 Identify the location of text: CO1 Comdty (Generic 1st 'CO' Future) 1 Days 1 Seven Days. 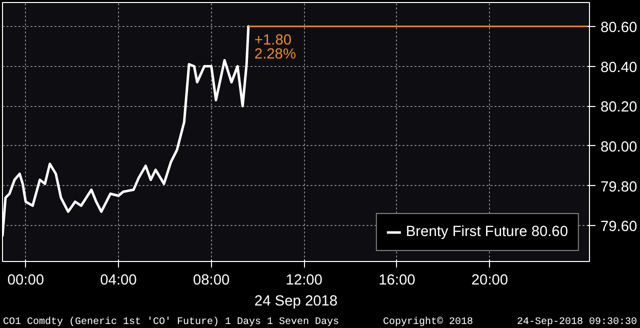
(171, 322).